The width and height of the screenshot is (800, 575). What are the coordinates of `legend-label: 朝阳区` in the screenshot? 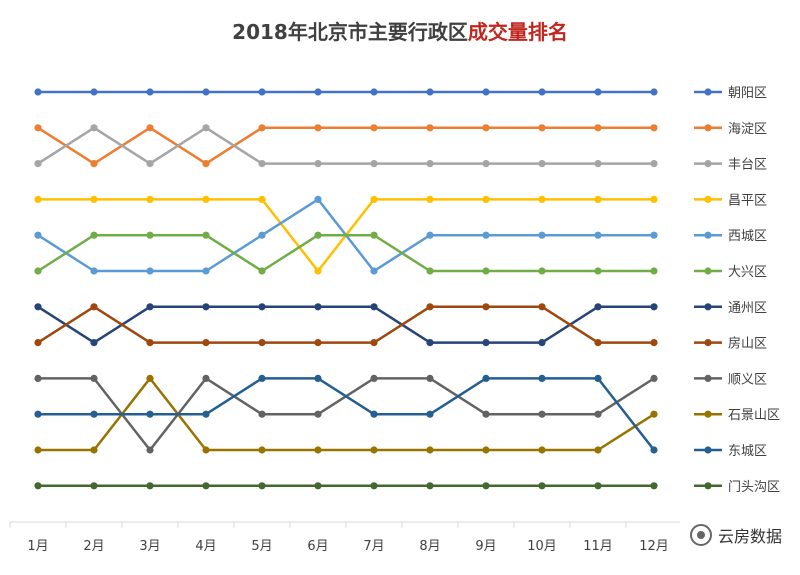 It's located at (747, 93).